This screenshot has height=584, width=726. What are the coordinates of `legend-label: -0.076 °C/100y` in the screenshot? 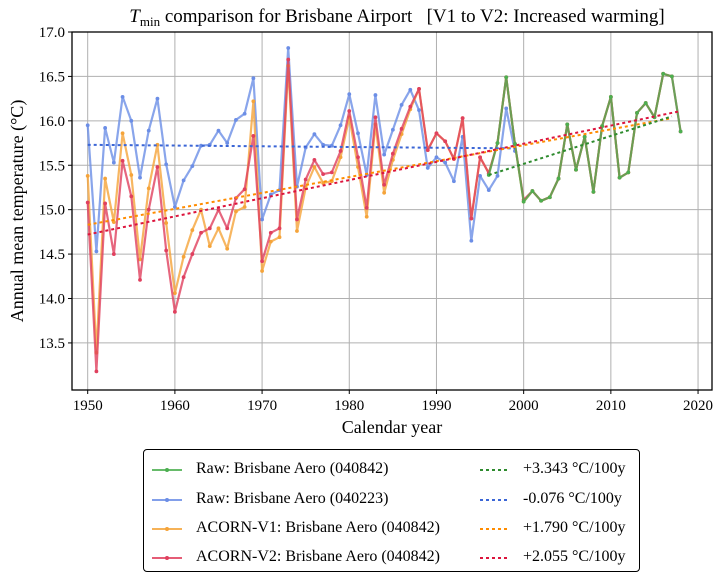 It's located at (572, 498).